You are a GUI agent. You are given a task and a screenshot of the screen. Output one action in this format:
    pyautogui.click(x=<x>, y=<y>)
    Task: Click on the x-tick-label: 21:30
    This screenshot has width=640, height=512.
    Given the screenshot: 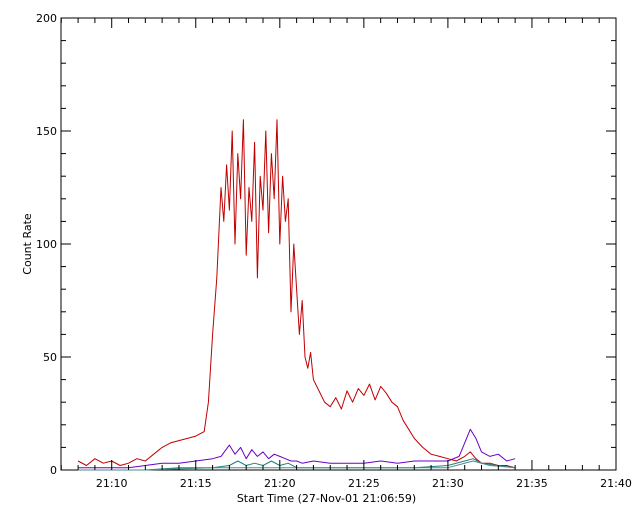 What is the action you would take?
    pyautogui.click(x=448, y=483)
    